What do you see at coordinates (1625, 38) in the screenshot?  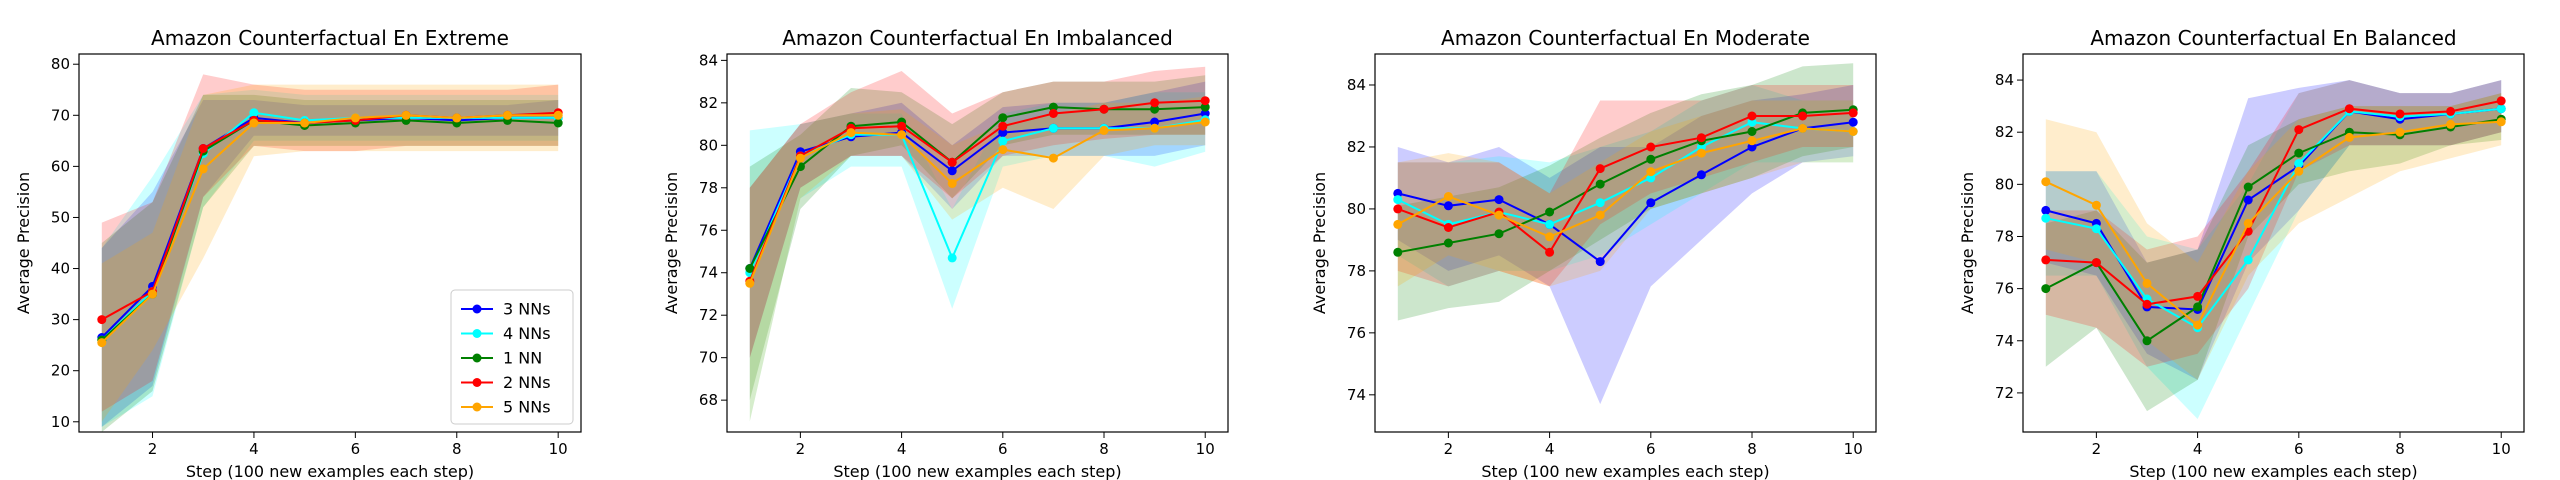 I see `chart-title: Amazon Counterfactual En Moderate` at bounding box center [1625, 38].